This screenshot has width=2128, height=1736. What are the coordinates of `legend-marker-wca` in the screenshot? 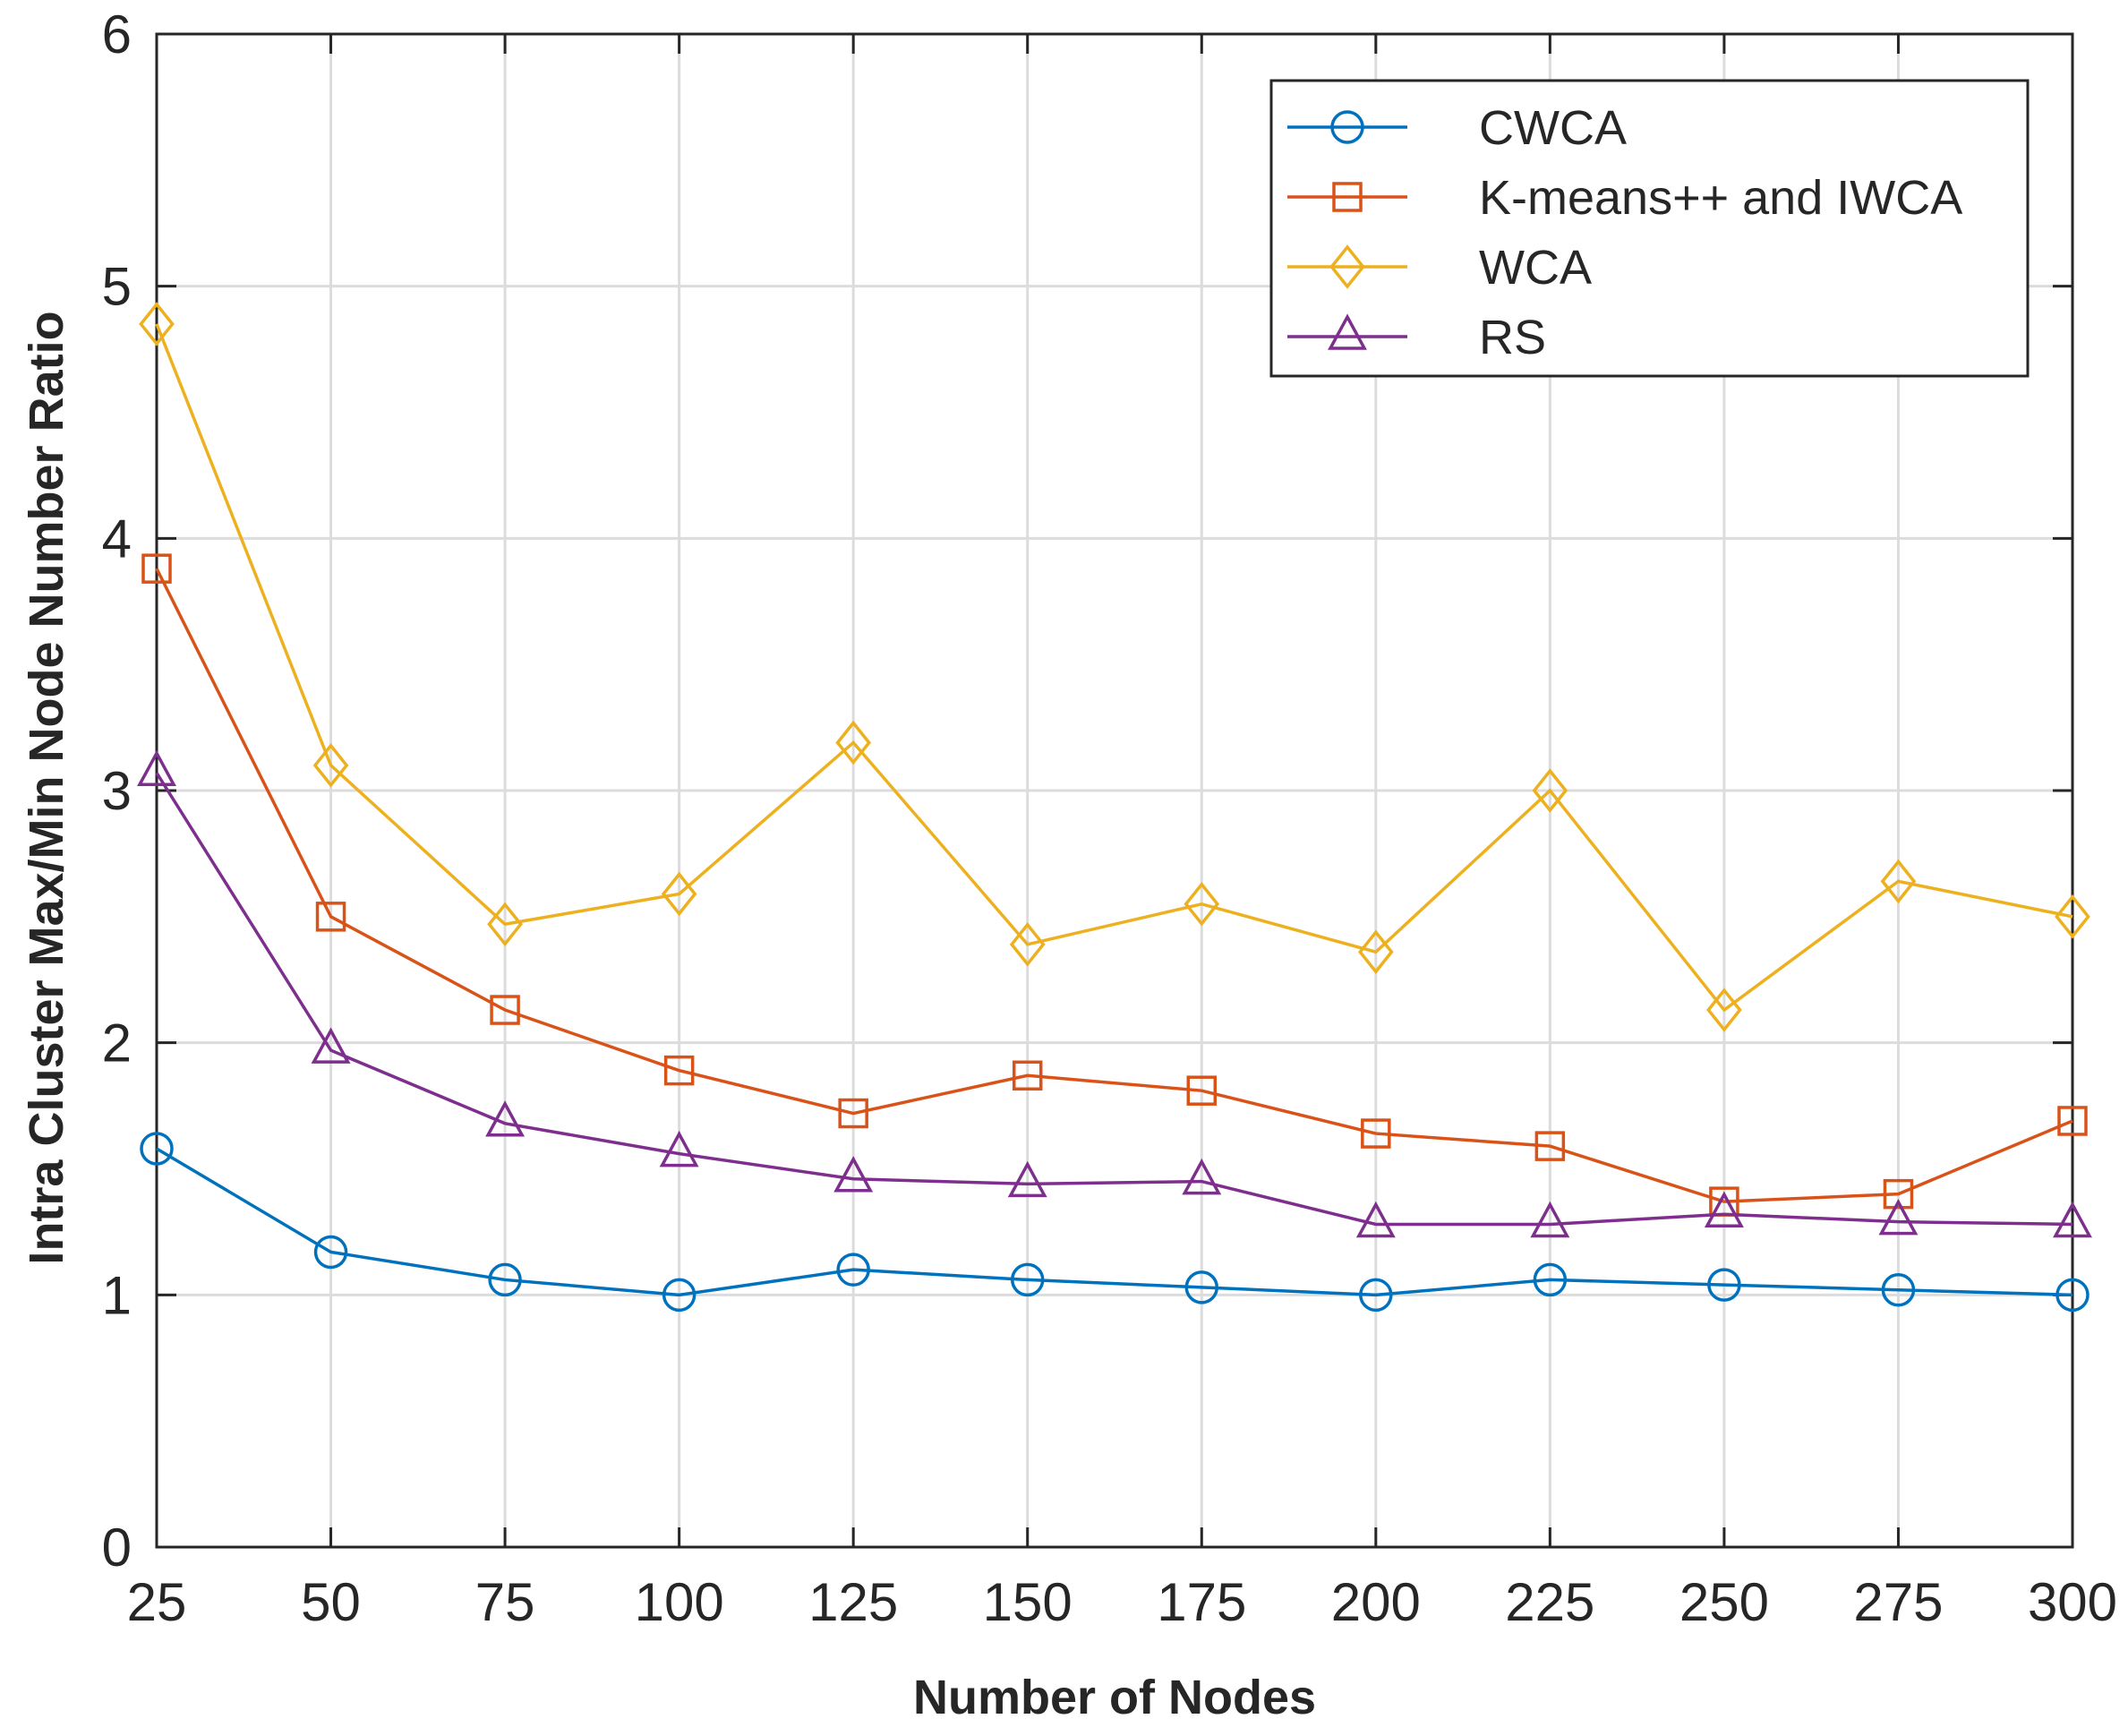 It's located at (1347, 266).